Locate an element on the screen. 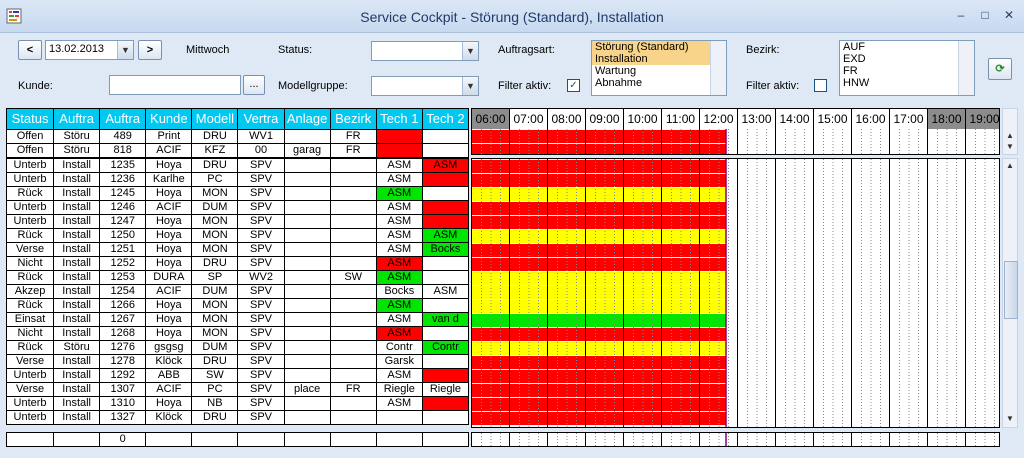 This screenshot has width=1024, height=458. table-row: Offen Störu 489 Print DRU WV1 FR is located at coordinates (237, 136).